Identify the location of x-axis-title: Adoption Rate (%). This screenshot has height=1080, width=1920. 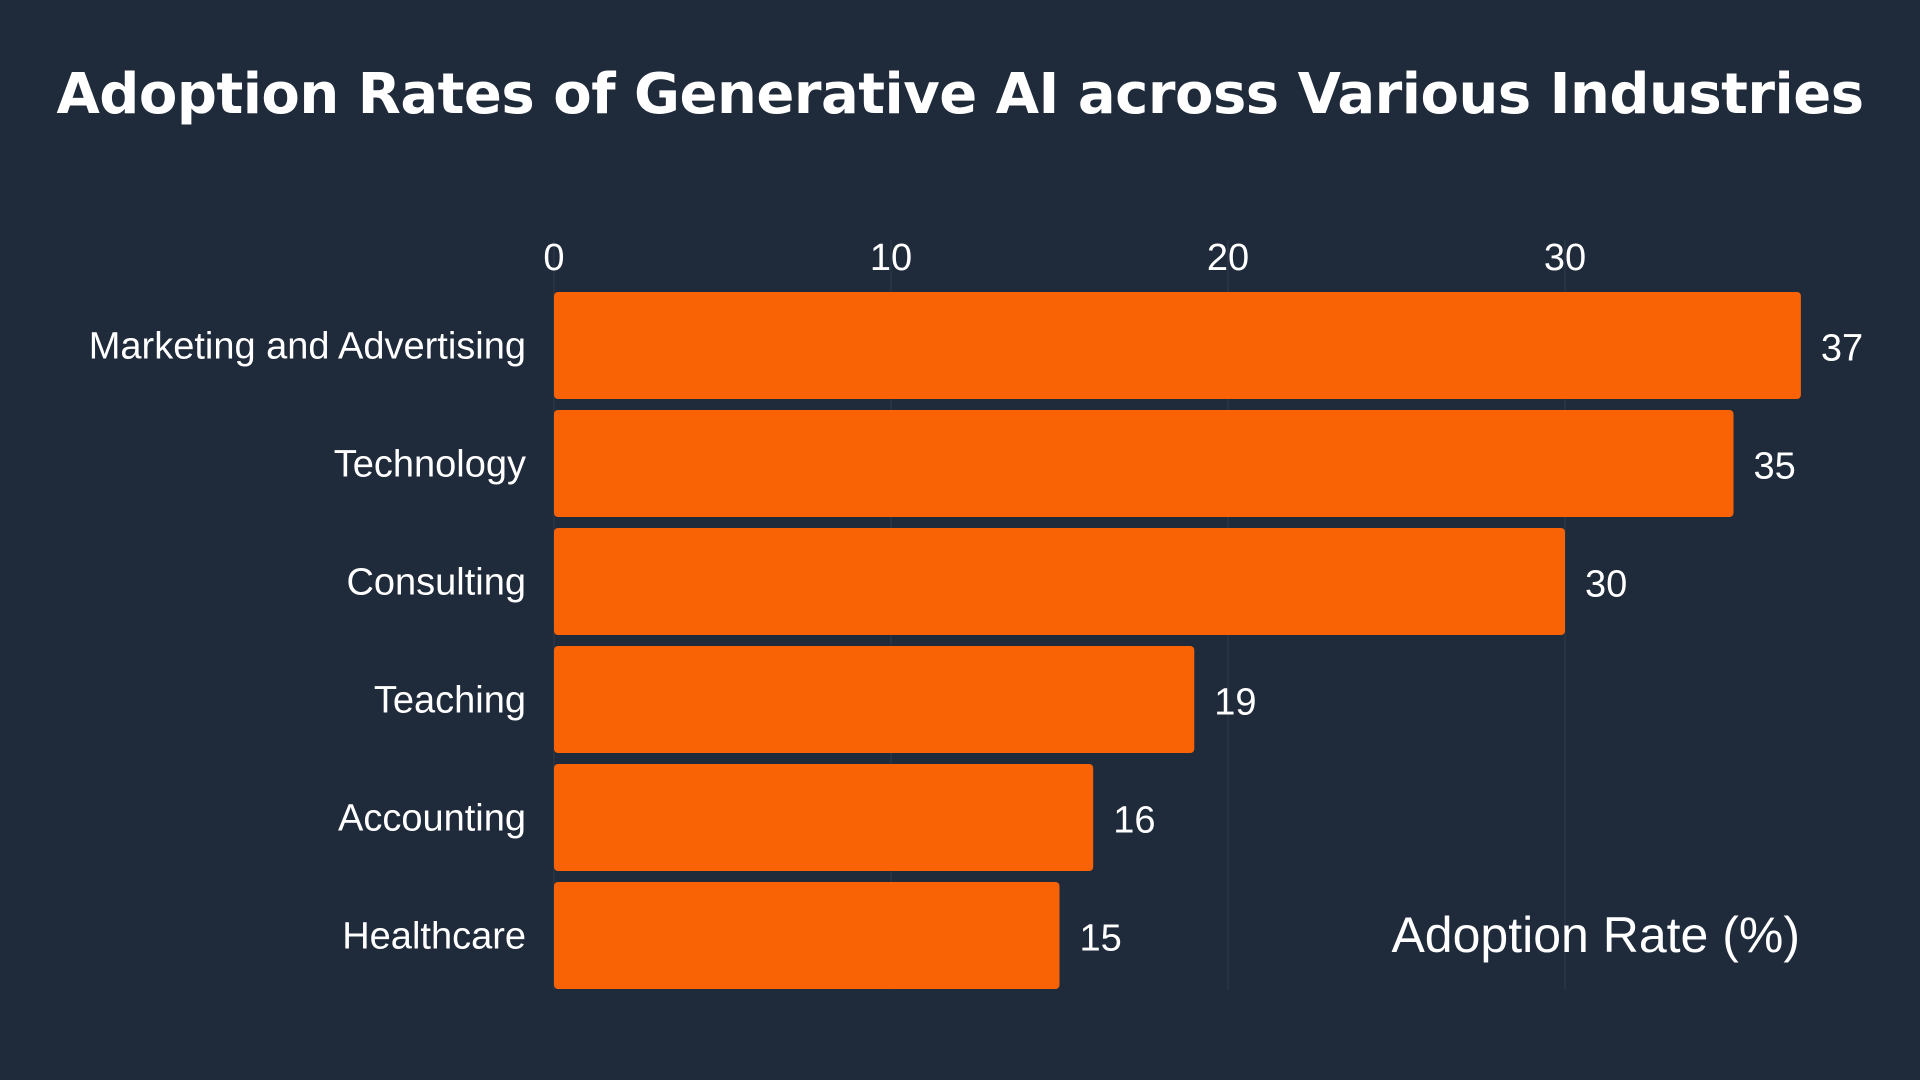
(1595, 935).